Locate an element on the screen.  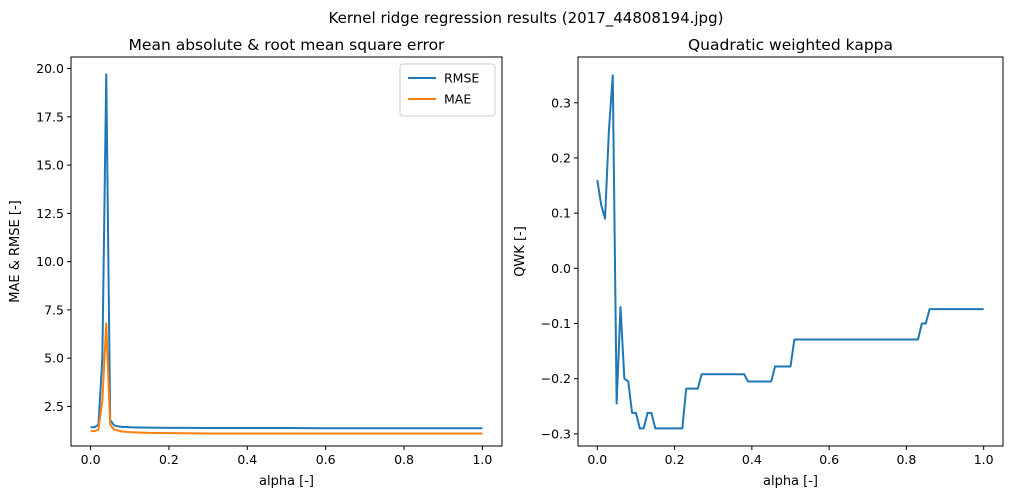
series-line-mae is located at coordinates (286, 378).